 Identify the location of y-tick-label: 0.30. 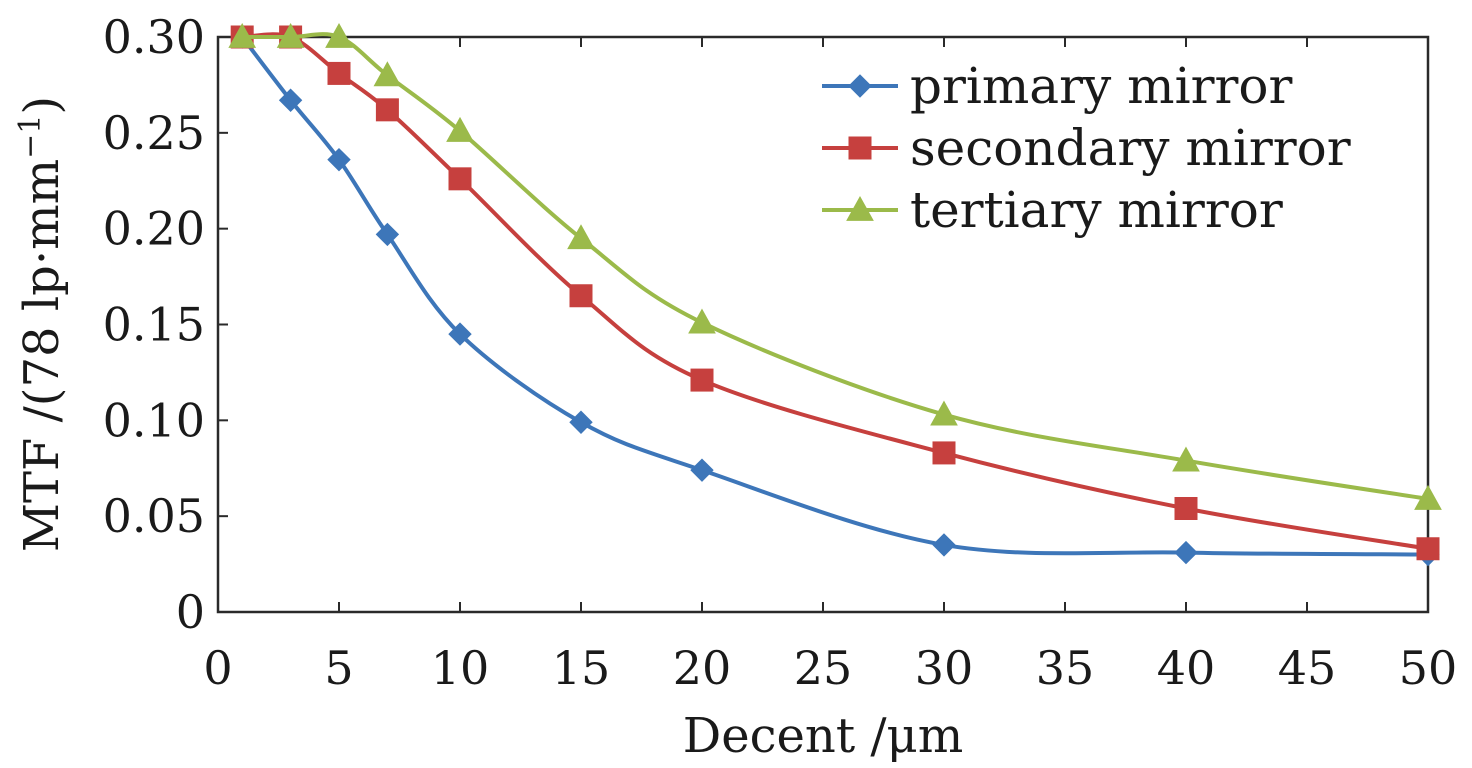
(154, 37).